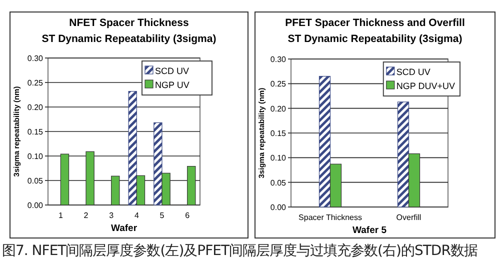 This screenshot has height=268, width=498. I want to click on chart-title: NFET Spacer Thickness ST Dynamic Repeatability (3sigma), so click(129, 31).